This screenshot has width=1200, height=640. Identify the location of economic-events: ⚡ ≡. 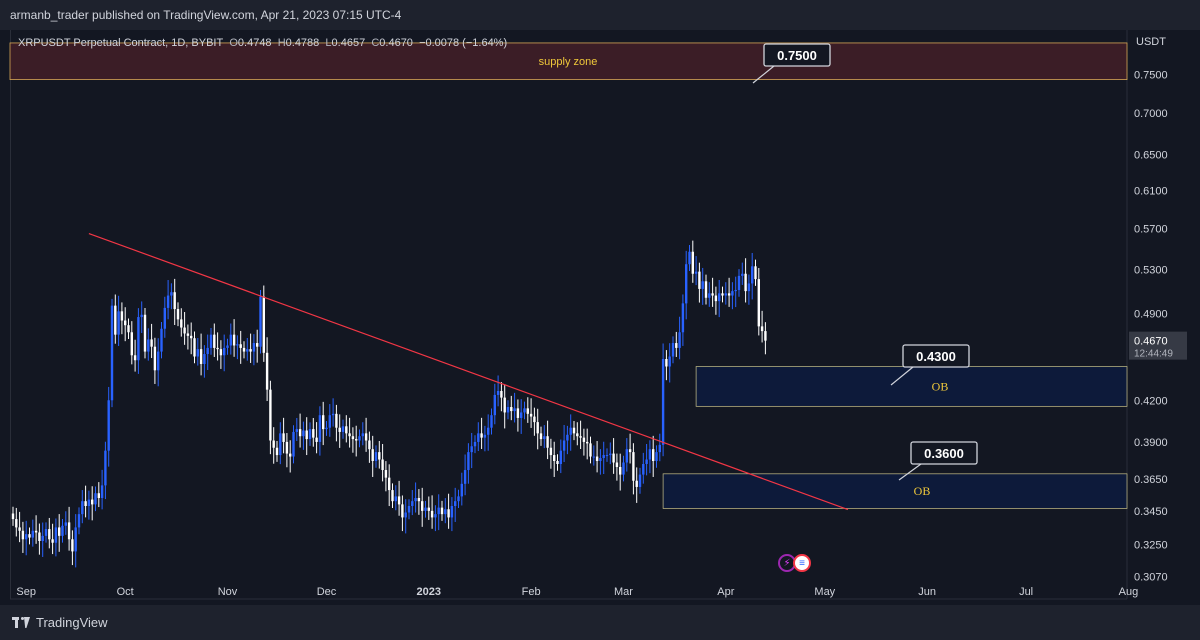
(794, 563).